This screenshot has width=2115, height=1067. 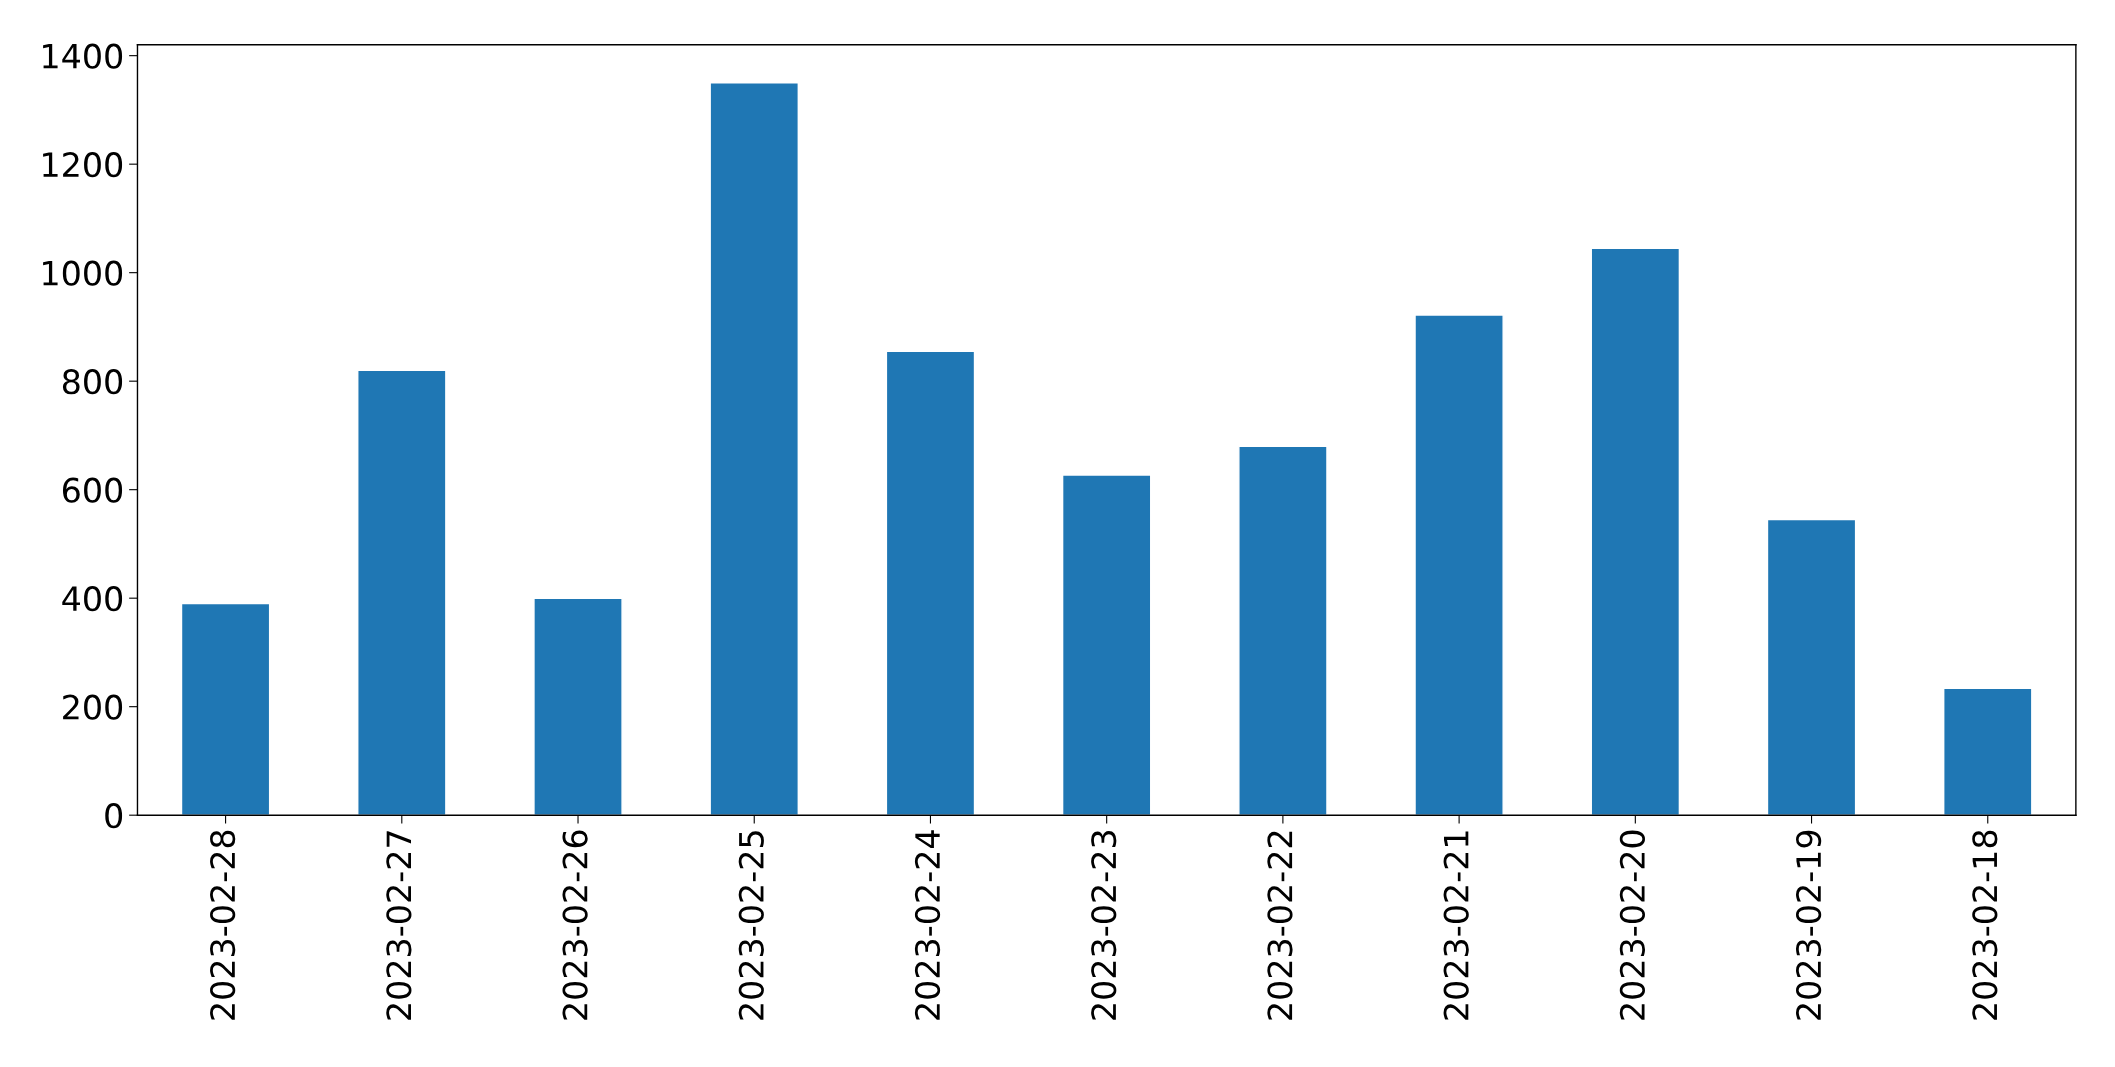 I want to click on x-tick-label: 2023-02-20, so click(x=1632, y=925).